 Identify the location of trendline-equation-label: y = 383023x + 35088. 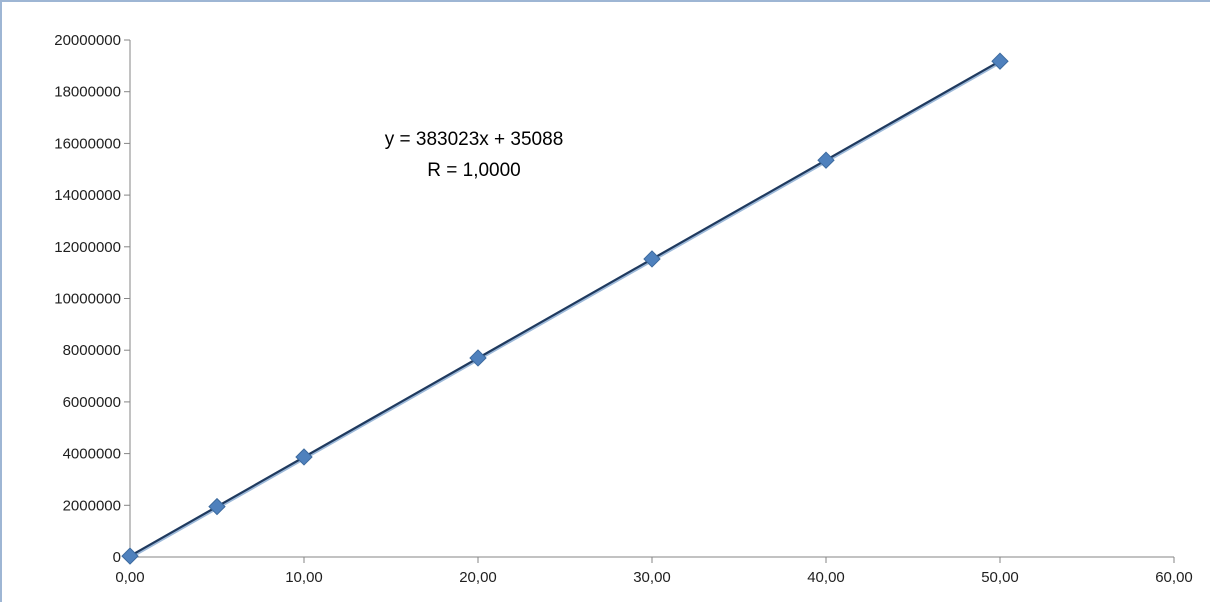
(474, 139).